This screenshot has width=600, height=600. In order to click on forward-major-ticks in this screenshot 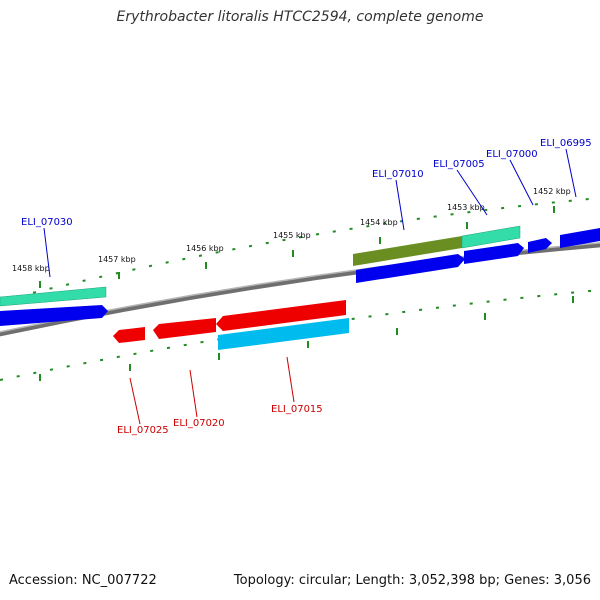, I will do `click(297, 247)`.